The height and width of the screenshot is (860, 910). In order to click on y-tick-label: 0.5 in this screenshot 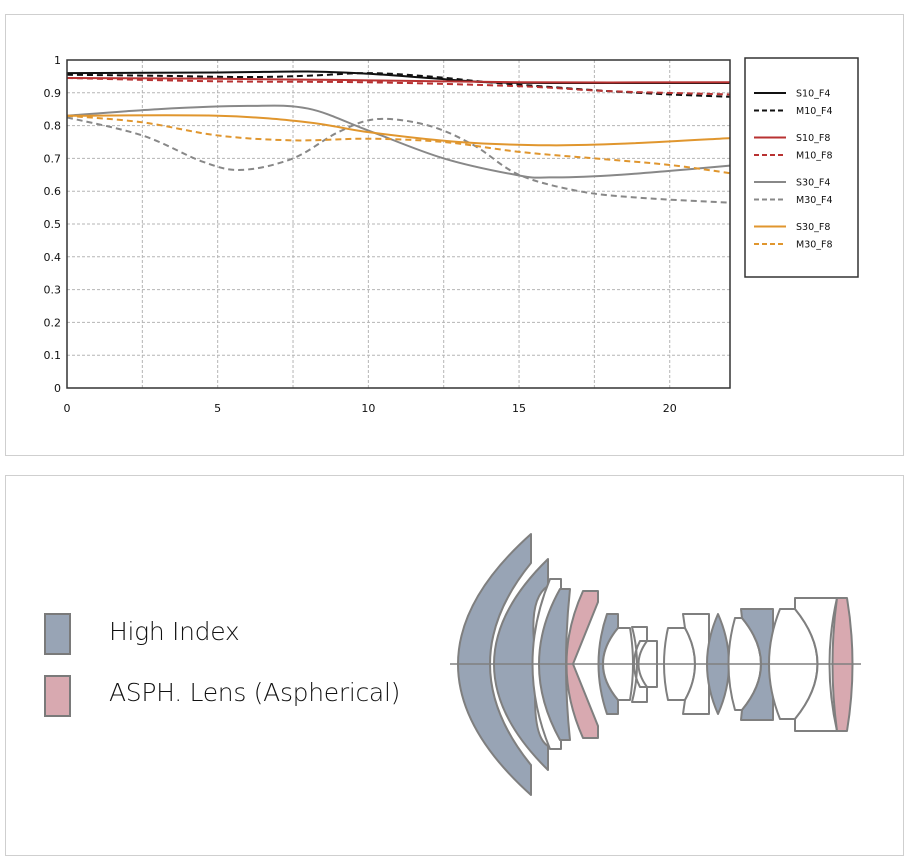, I will do `click(53, 224)`.